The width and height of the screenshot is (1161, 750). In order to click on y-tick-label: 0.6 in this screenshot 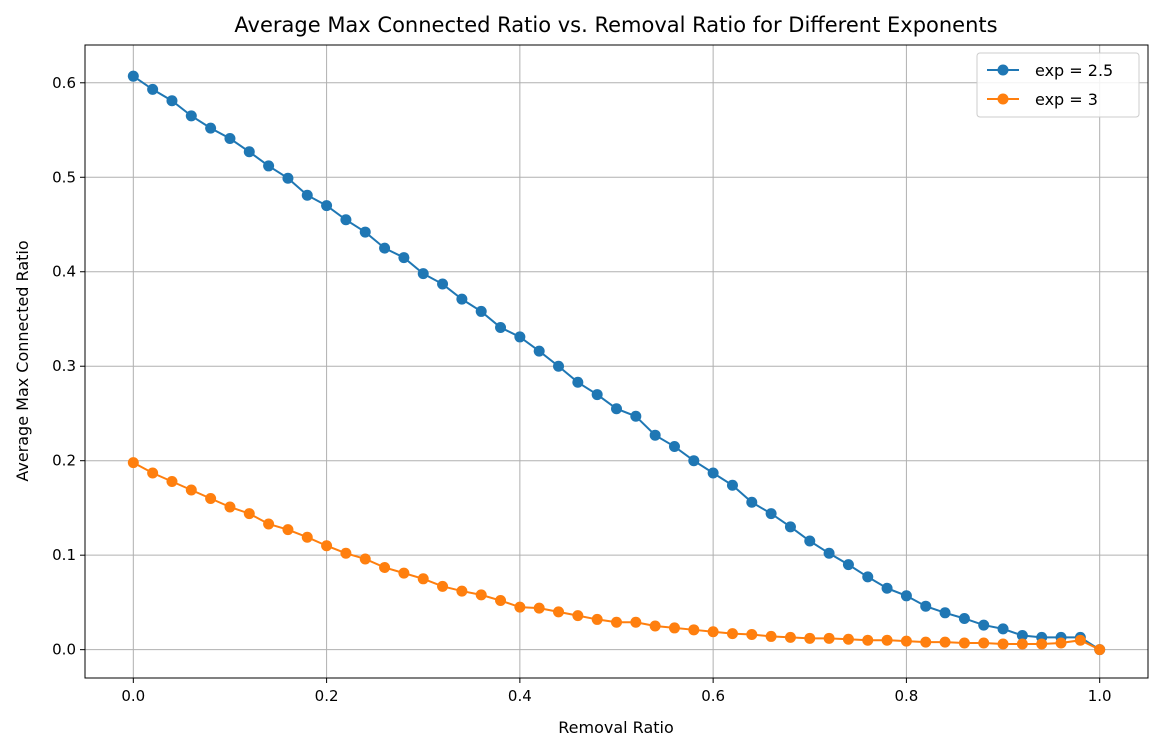, I will do `click(64, 83)`.